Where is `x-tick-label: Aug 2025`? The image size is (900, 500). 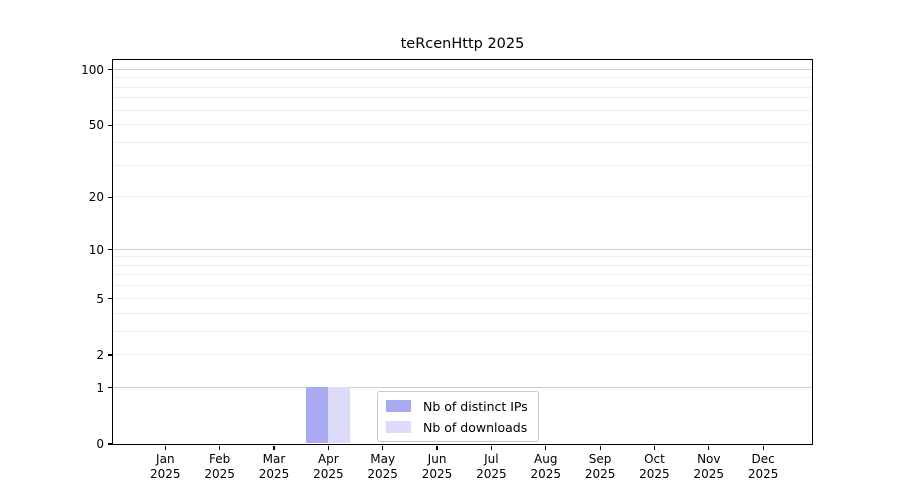
x-tick-label: Aug 2025 is located at coordinates (546, 467).